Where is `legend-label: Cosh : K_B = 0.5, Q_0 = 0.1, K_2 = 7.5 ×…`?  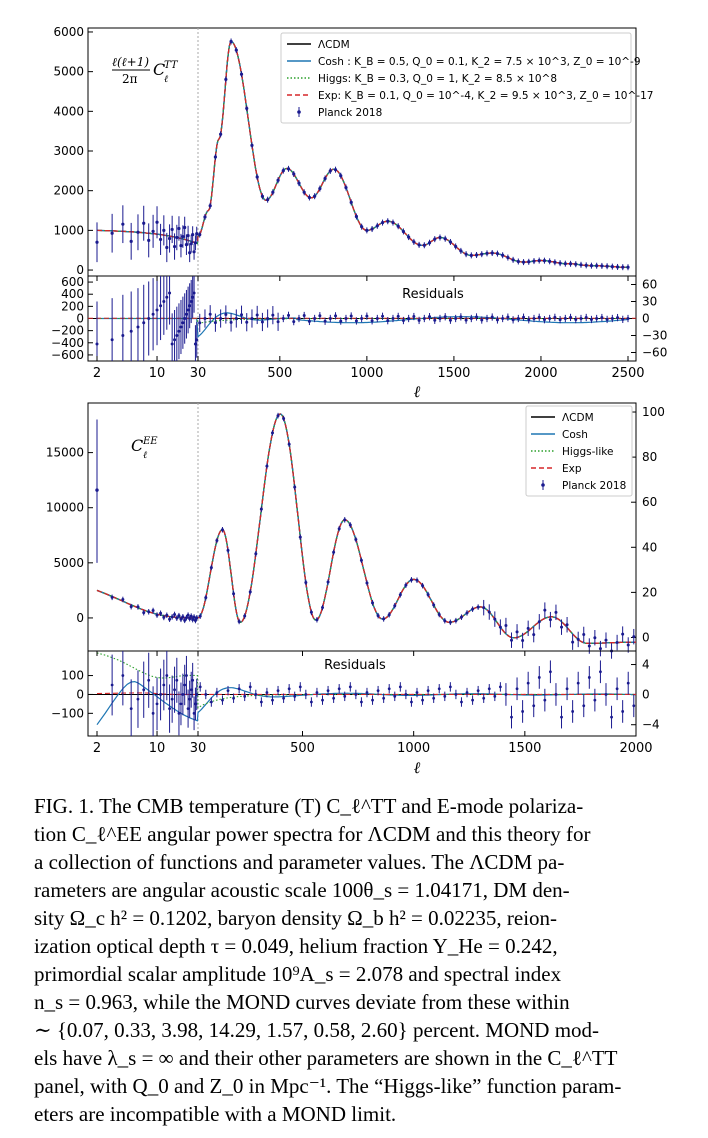
legend-label: Cosh : K_B = 0.5, Q_0 = 0.1, K_2 = 7.5 ×… is located at coordinates (479, 62).